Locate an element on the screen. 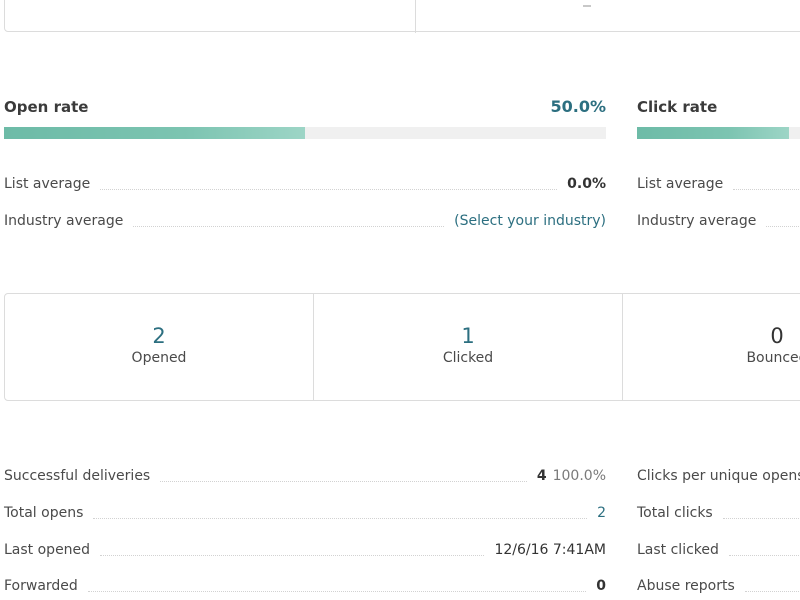 This screenshot has width=800, height=600. bounced-label: Bounced is located at coordinates (773, 358).